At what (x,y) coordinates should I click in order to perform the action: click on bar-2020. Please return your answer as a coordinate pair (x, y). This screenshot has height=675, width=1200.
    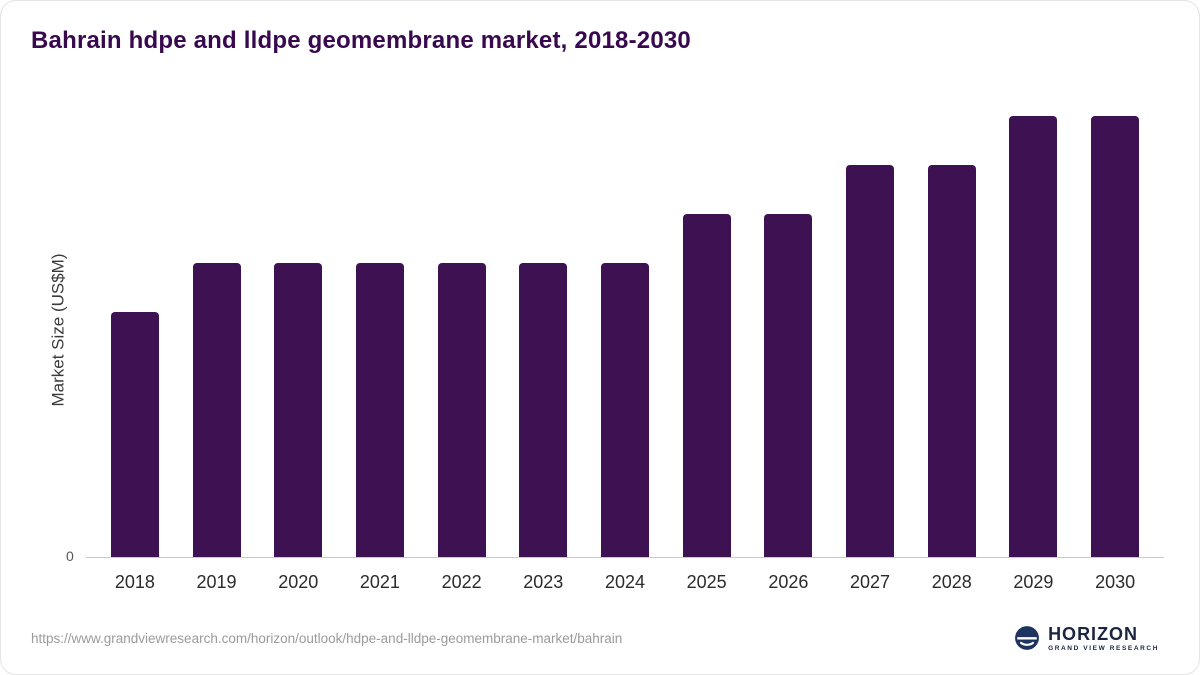
    Looking at the image, I should click on (298, 409).